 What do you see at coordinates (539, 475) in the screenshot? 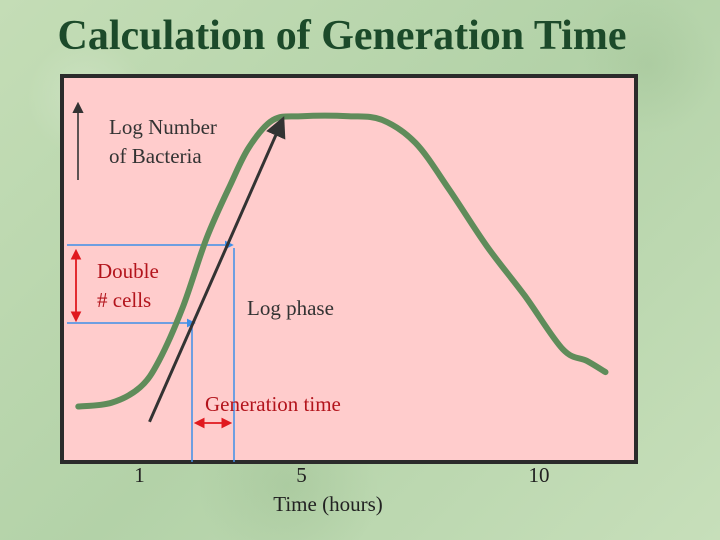
I see `x-tick-label-10: 10` at bounding box center [539, 475].